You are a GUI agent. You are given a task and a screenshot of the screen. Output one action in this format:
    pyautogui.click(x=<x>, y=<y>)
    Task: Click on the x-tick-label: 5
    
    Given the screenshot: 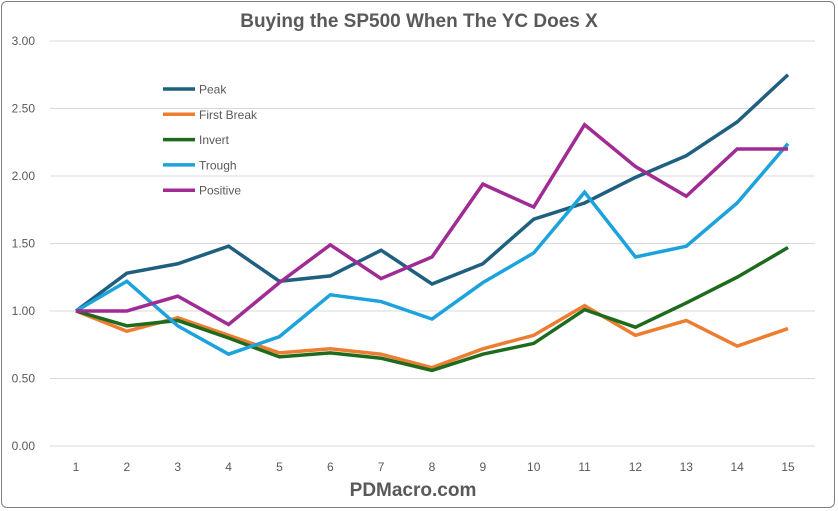 What is the action you would take?
    pyautogui.click(x=279, y=467)
    